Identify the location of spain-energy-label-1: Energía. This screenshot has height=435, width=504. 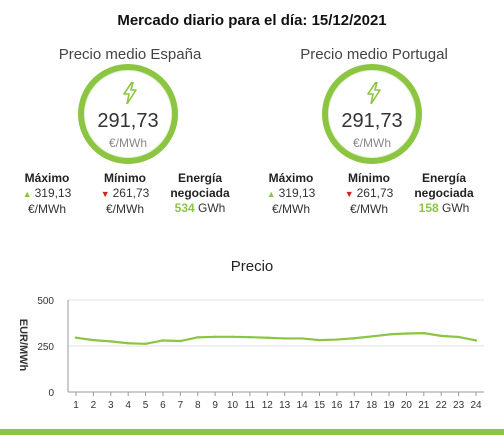
(199, 178).